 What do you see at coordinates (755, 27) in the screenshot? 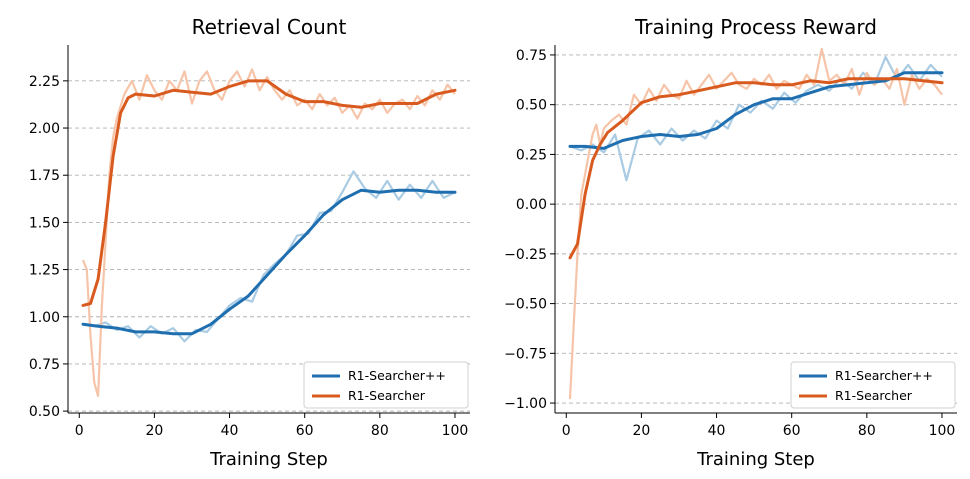
I see `chart-title: Training Process Reward` at bounding box center [755, 27].